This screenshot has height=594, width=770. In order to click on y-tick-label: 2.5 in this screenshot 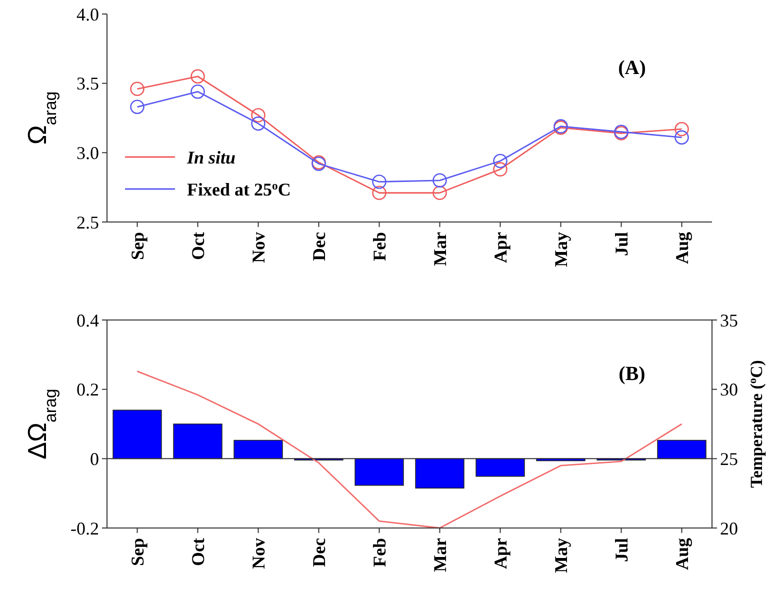, I will do `click(87, 222)`.